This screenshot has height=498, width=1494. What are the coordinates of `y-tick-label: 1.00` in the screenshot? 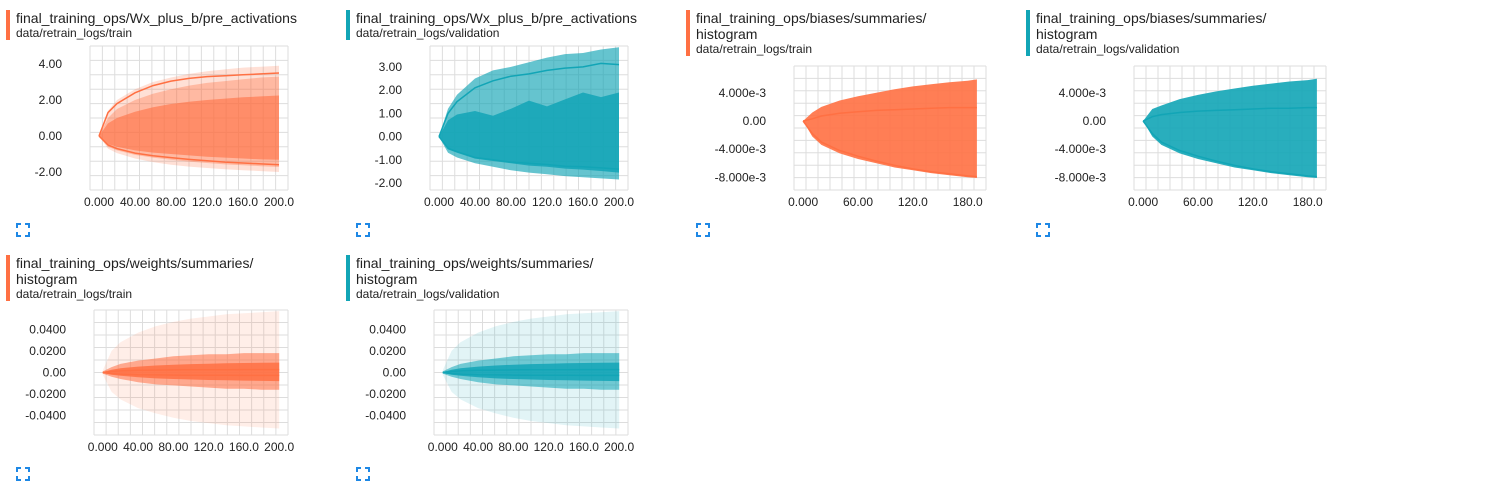 It's located at (391, 113).